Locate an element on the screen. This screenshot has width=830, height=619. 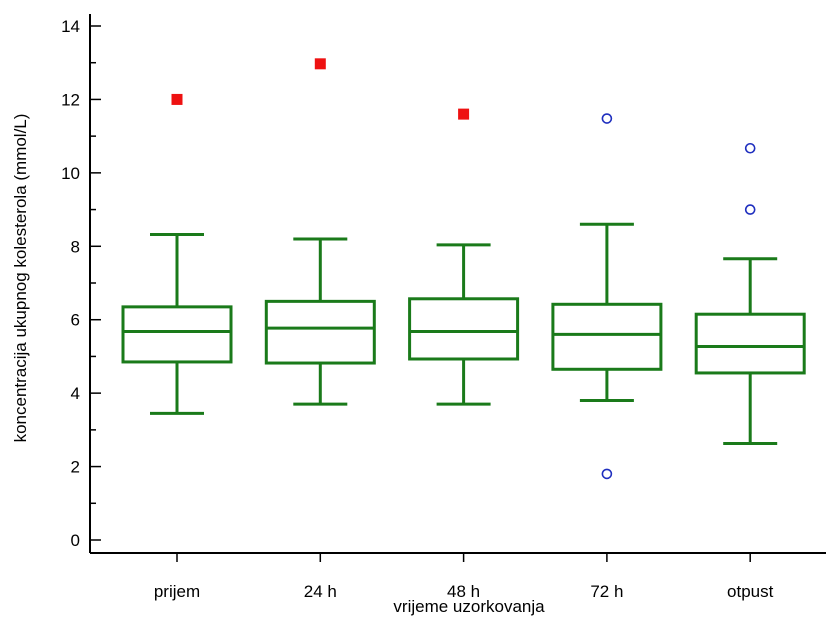
x-tick-label: 24 h is located at coordinates (320, 591).